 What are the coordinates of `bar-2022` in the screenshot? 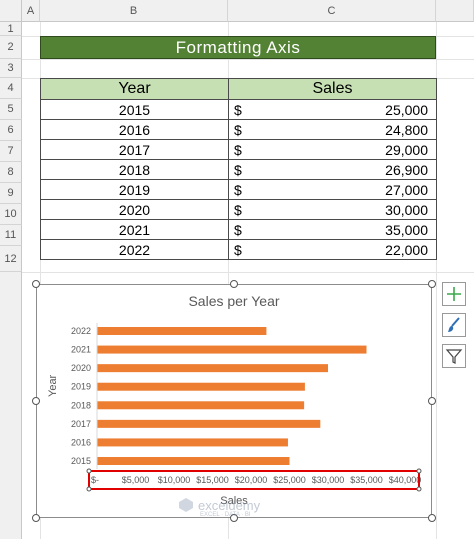 It's located at (182, 331).